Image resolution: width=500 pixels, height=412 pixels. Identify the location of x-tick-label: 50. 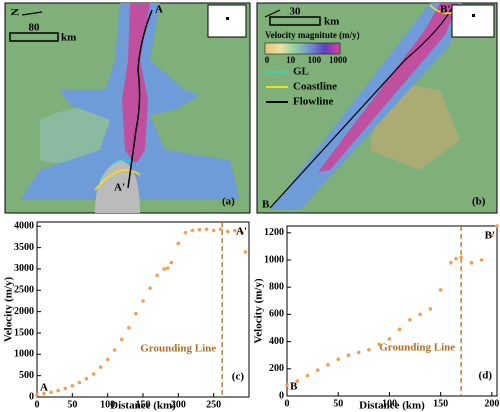
(72, 404).